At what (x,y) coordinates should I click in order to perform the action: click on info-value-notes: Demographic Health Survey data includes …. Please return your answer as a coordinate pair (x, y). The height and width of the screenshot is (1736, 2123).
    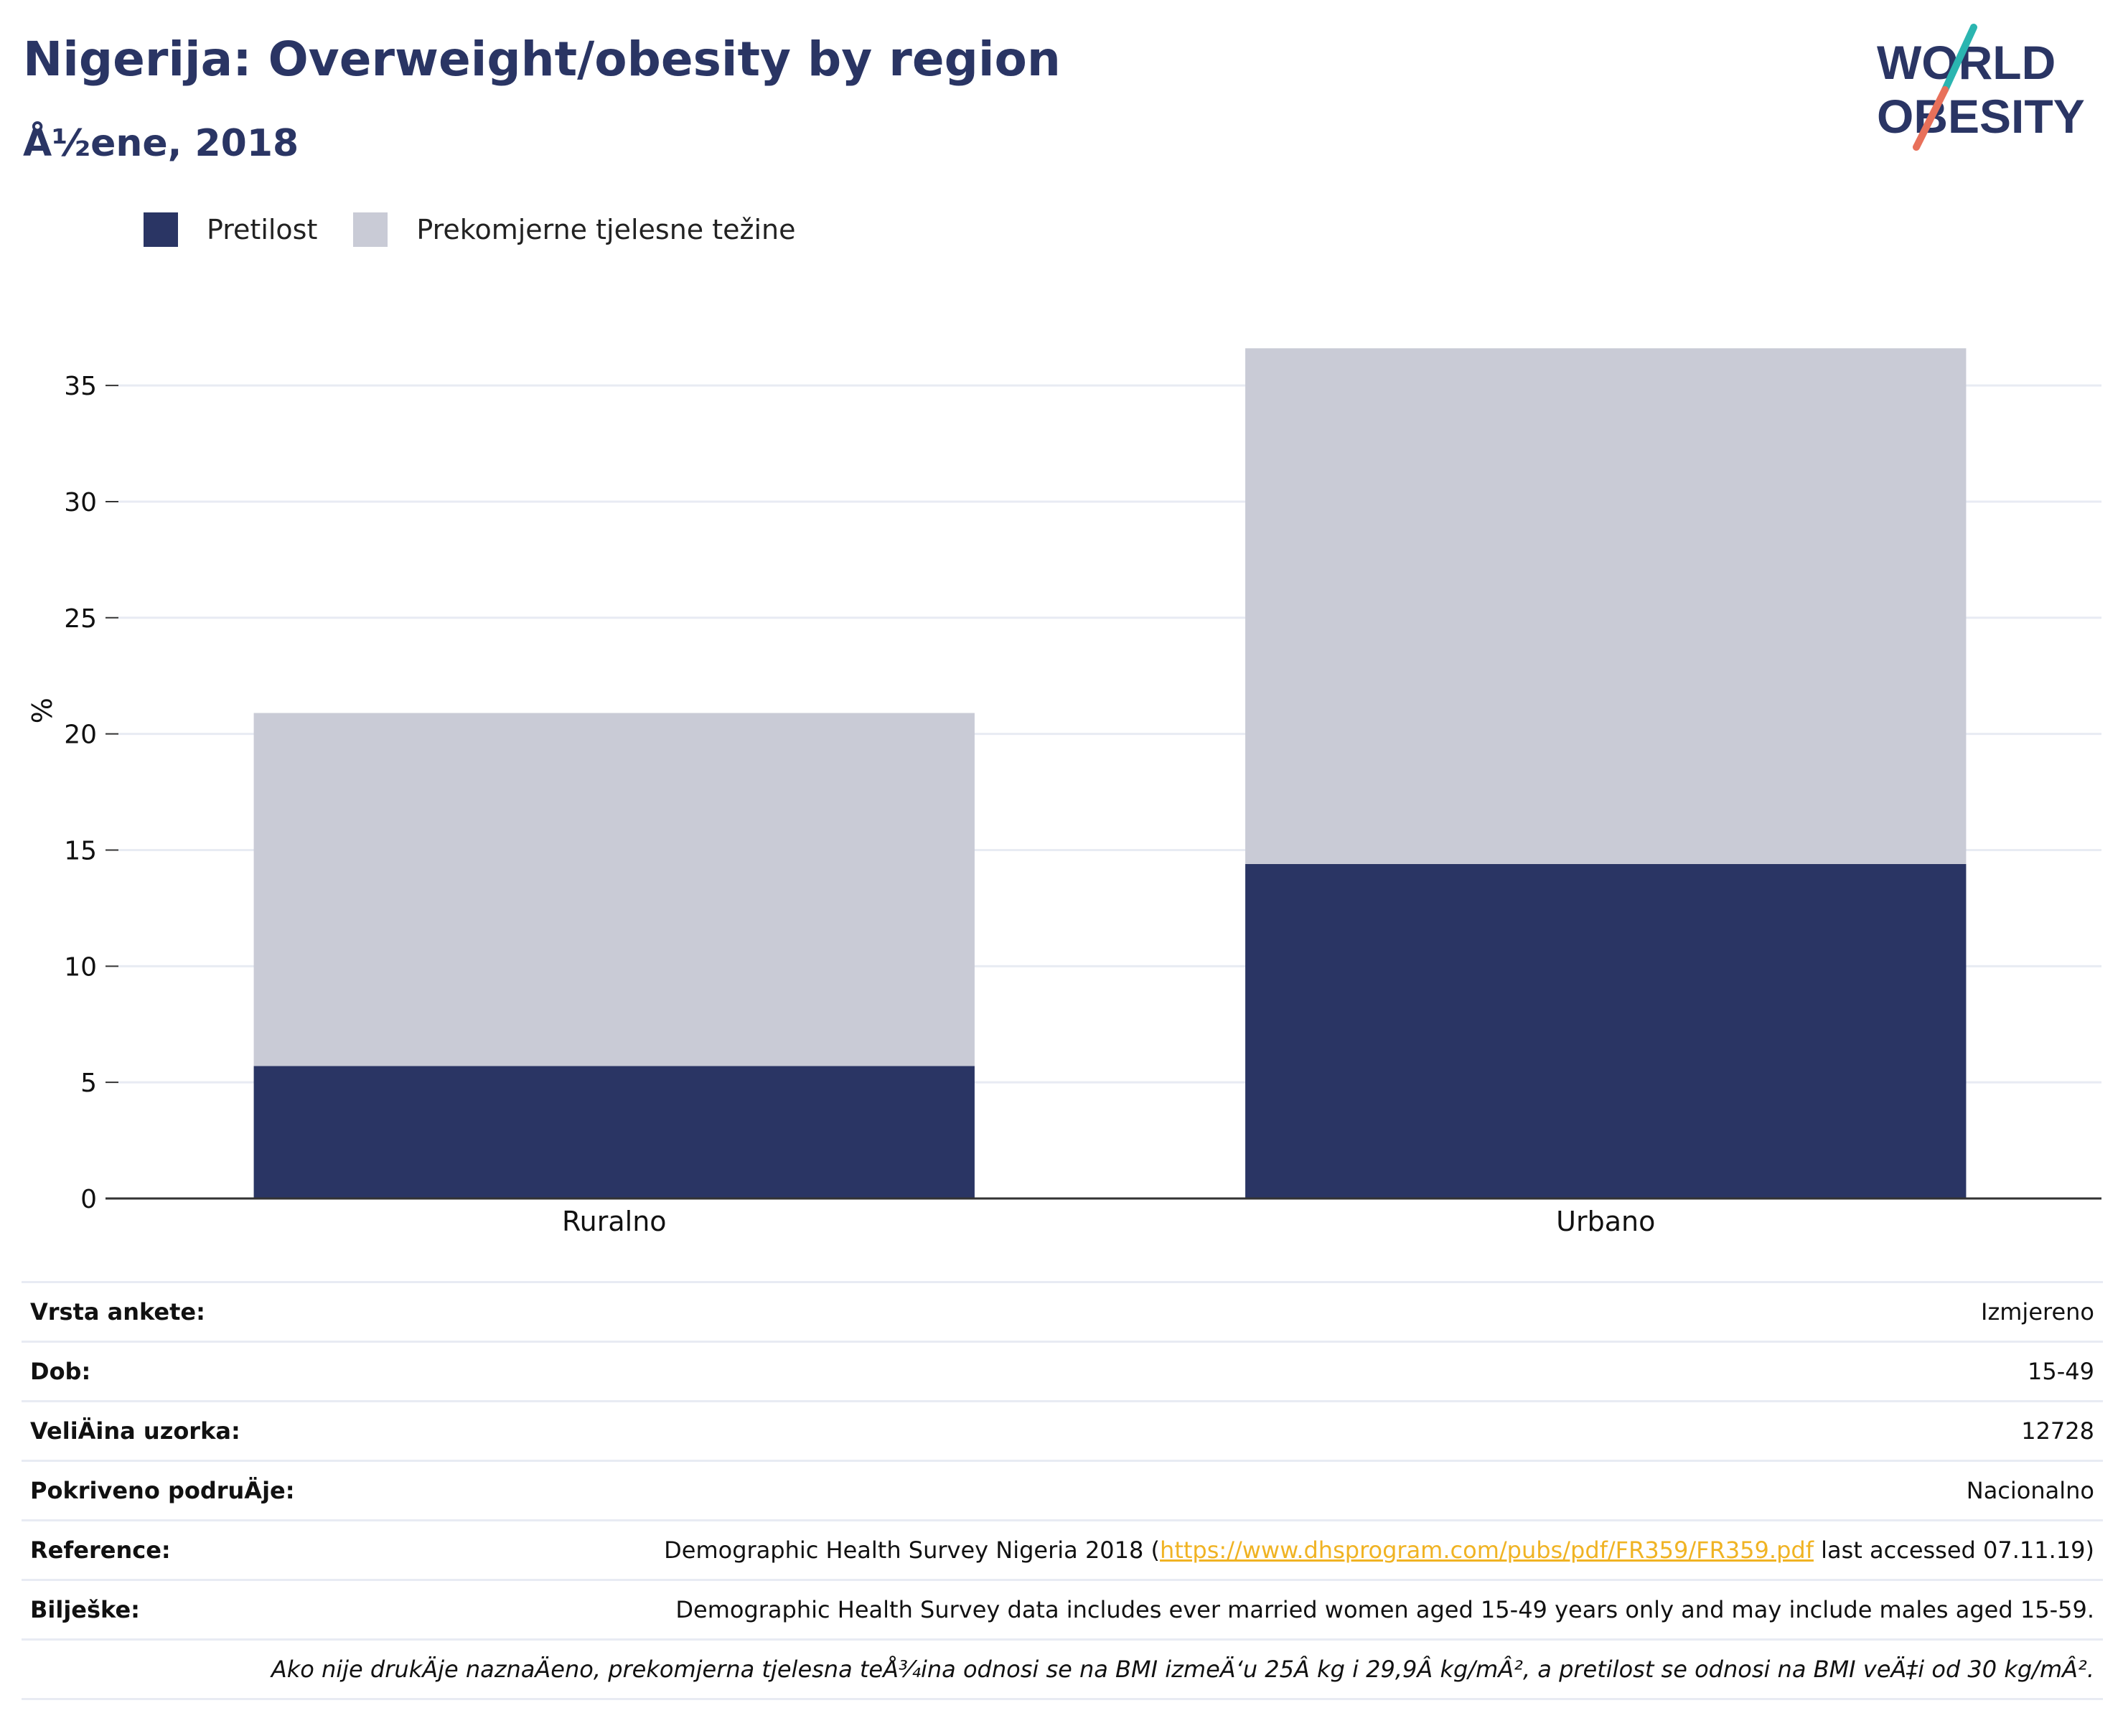
    Looking at the image, I should click on (1231, 1610).